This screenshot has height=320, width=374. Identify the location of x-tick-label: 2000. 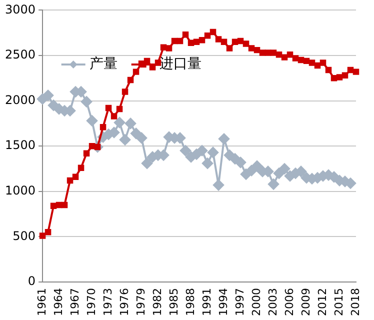
(256, 302).